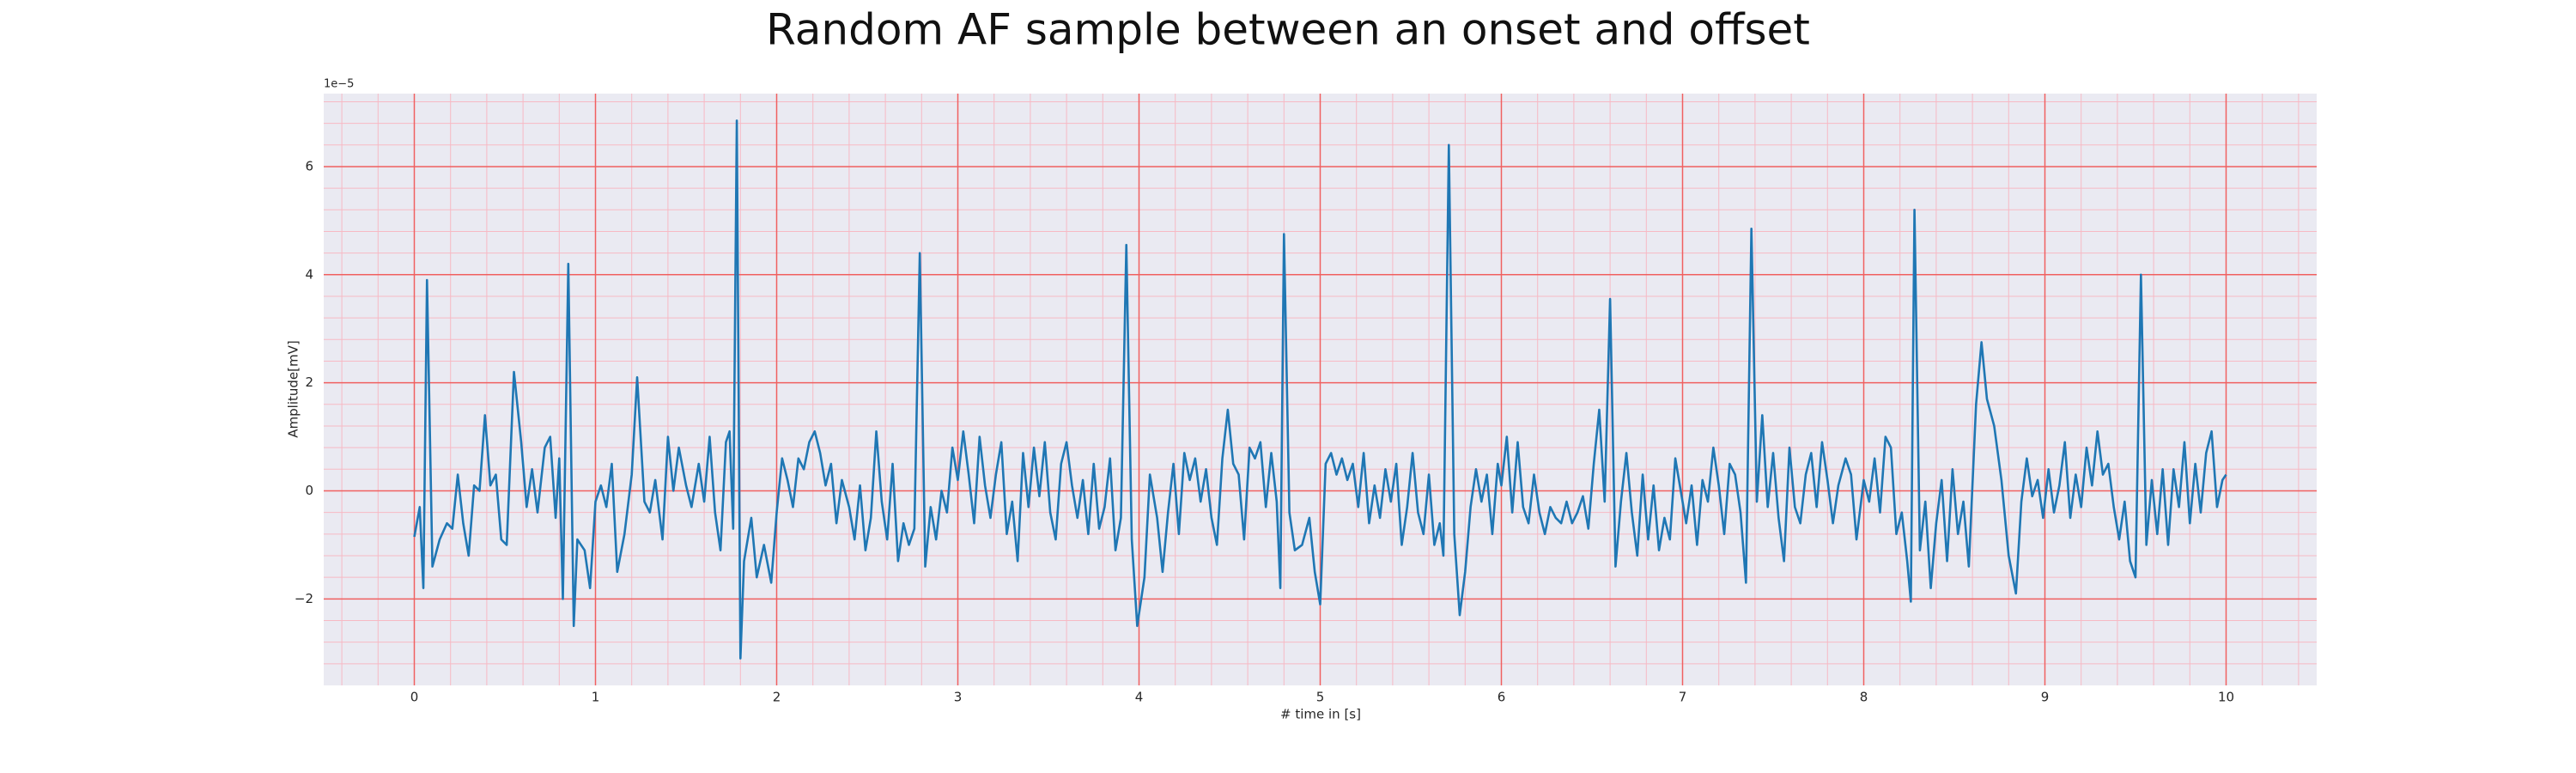 The height and width of the screenshot is (773, 2576). Describe the element at coordinates (2046, 697) in the screenshot. I see `x-tick-label: 9` at that location.